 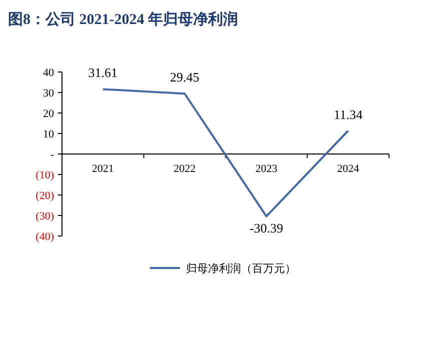 I want to click on data-label: -30.39, so click(x=267, y=228).